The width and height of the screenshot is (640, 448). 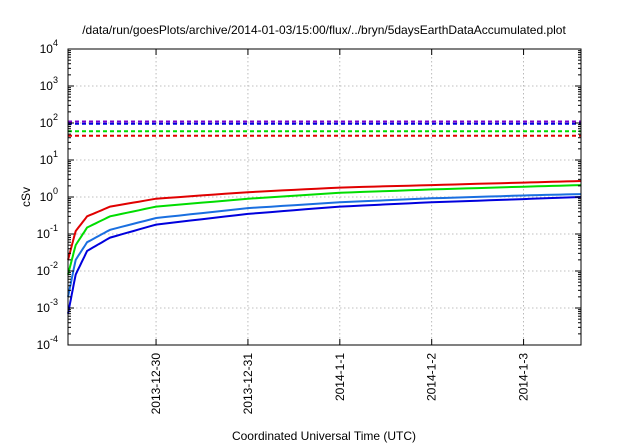 I want to click on y-tick-label: 10⁻⁴, so click(x=47, y=343).